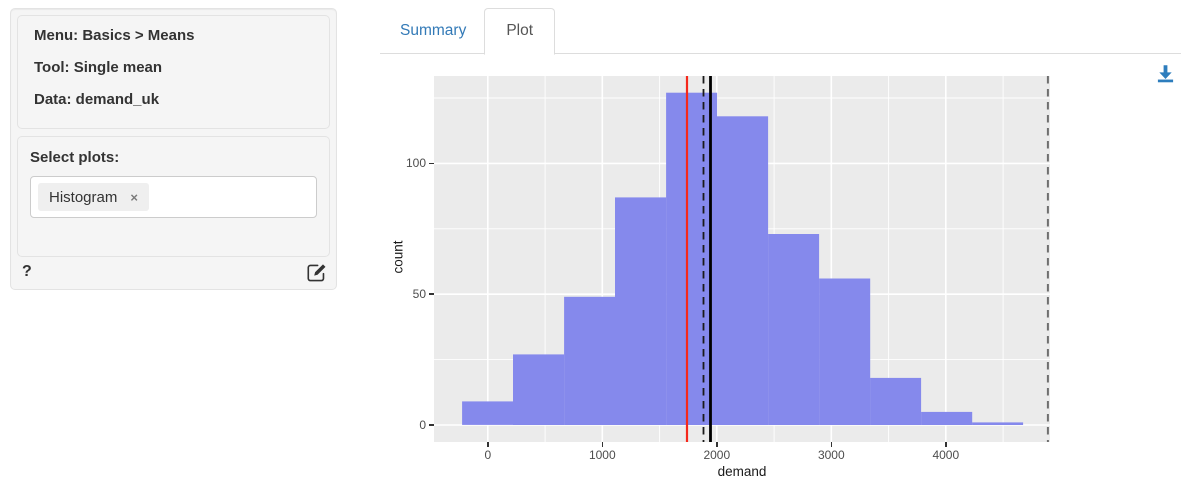 The width and height of the screenshot is (1181, 486). I want to click on plots-multiselect-input: Histogram ×, so click(173, 197).